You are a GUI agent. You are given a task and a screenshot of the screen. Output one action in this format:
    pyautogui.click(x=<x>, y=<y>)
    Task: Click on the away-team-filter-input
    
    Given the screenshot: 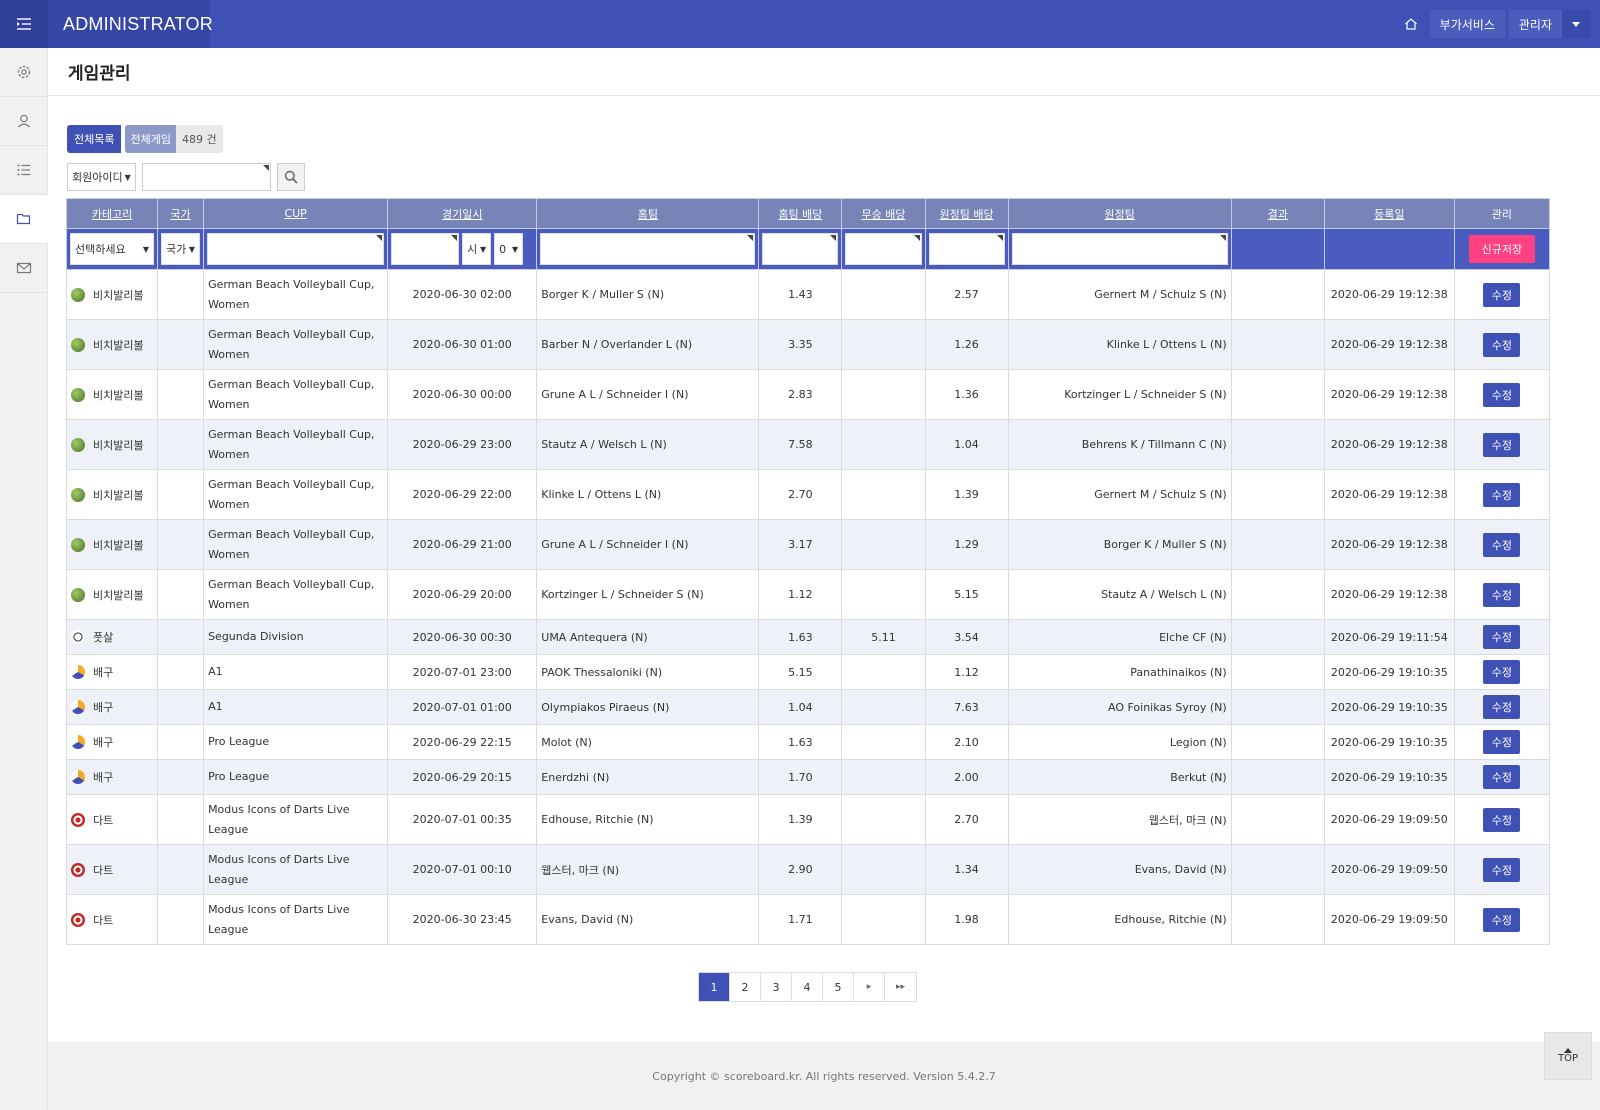 What is the action you would take?
    pyautogui.click(x=1119, y=249)
    